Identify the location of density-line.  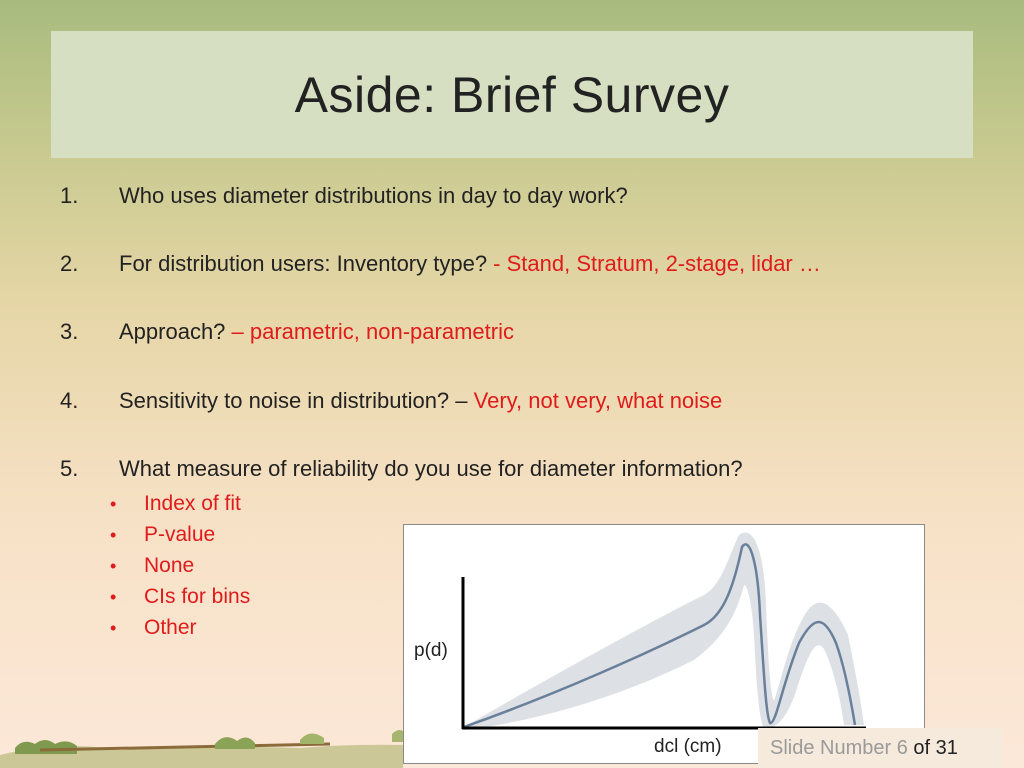
(660, 636).